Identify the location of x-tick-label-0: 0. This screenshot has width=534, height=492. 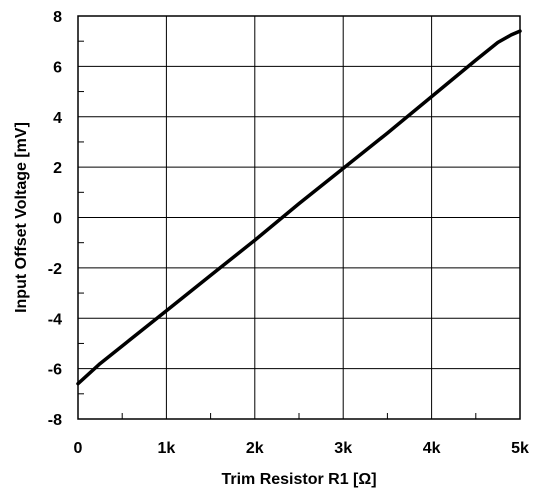
(78, 448).